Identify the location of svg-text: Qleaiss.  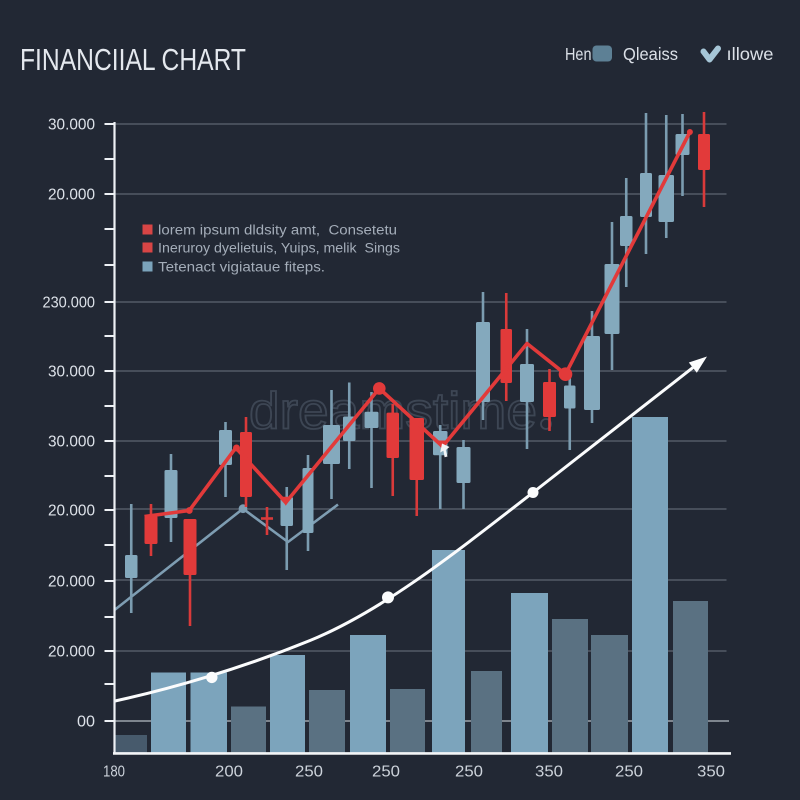
(650, 54).